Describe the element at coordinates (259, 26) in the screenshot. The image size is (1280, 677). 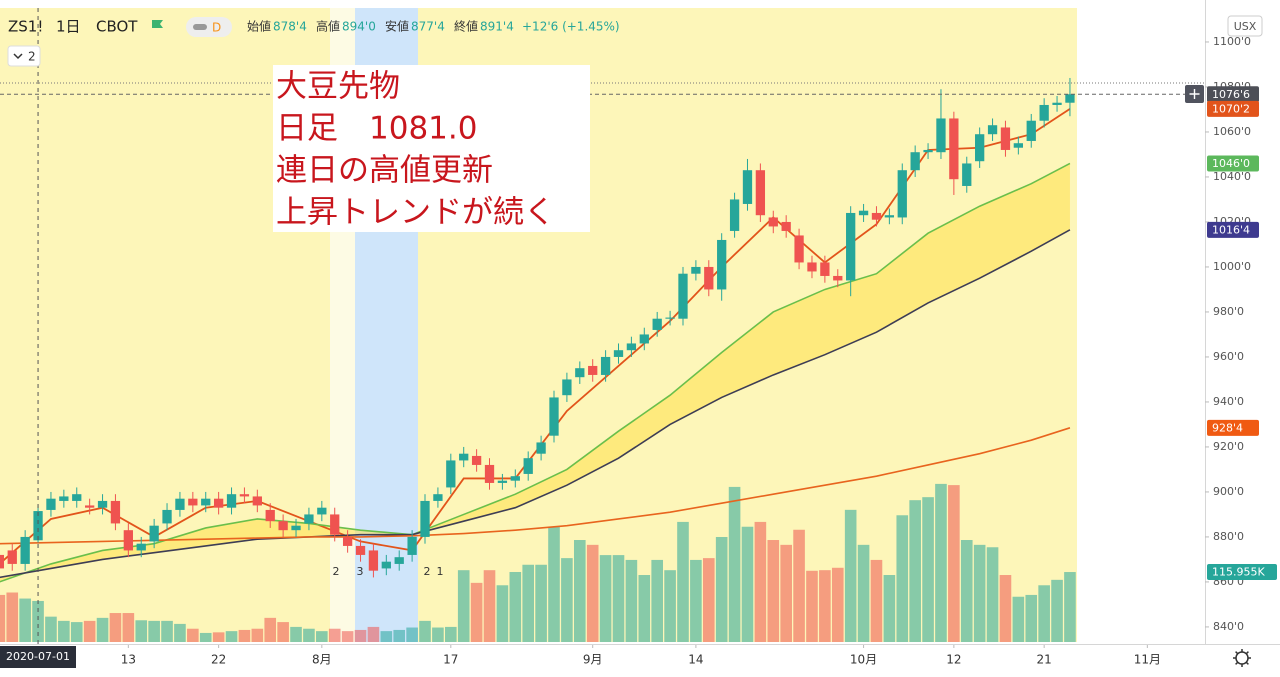
I see `stat-label: 始値` at that location.